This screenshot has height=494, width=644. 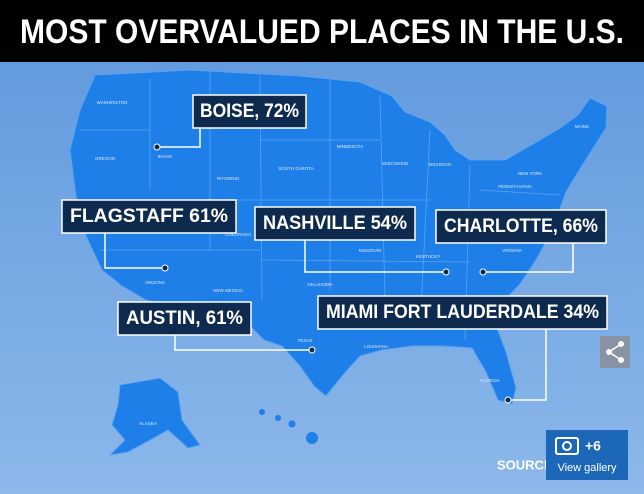 I want to click on state-label: WISCONSIN, so click(x=395, y=163).